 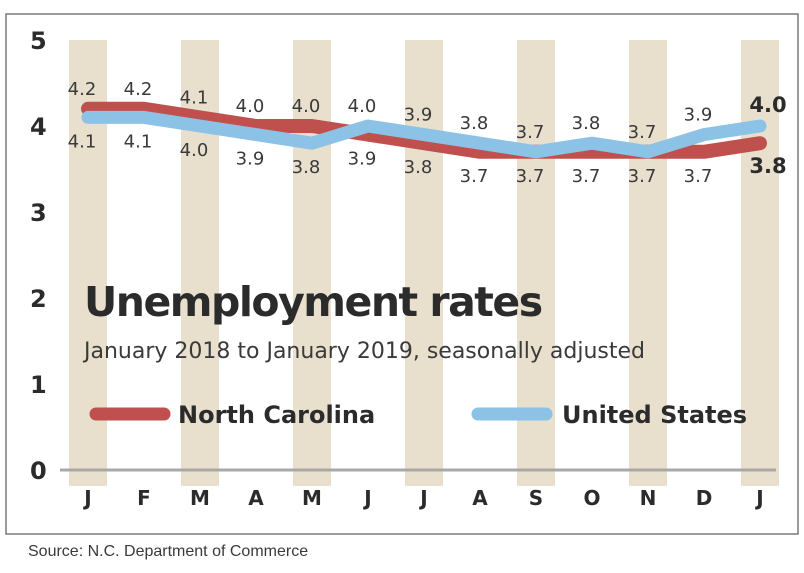 I want to click on x-tick-label: O, so click(x=591, y=498).